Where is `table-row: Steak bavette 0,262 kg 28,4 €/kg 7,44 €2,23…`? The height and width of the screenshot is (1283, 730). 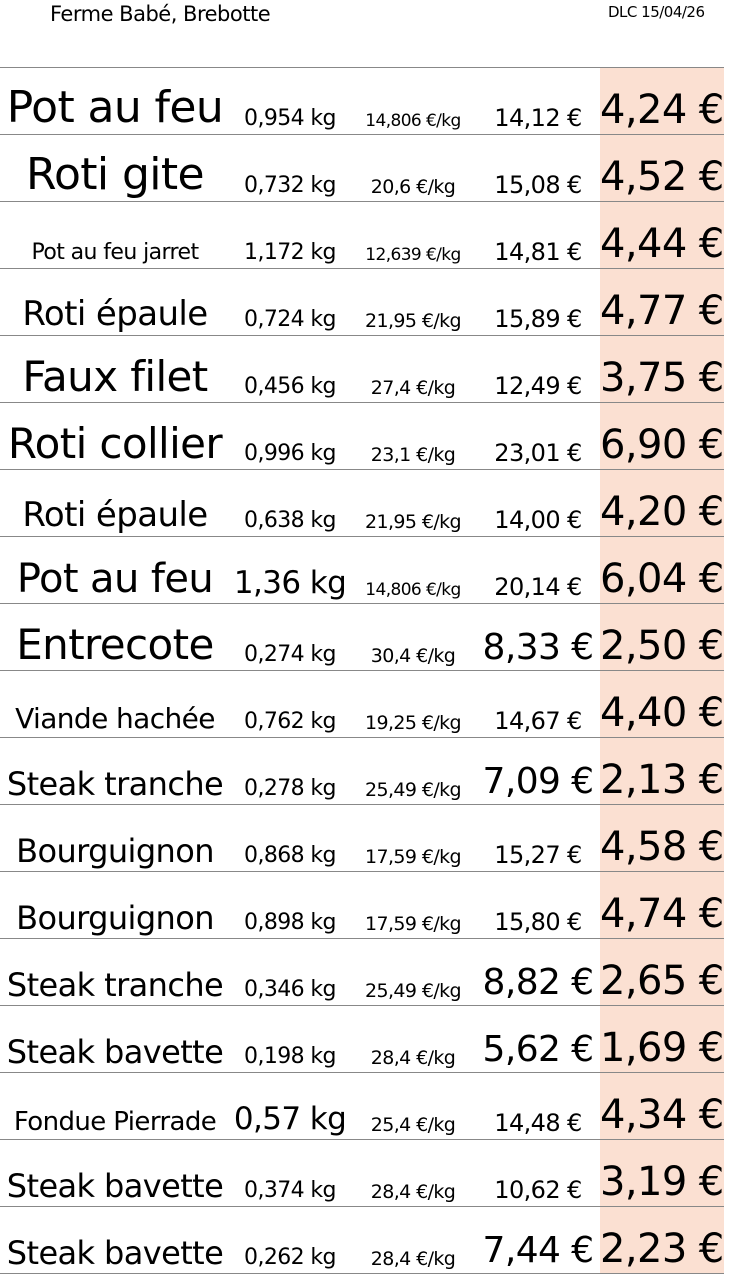
table-row: Steak bavette 0,262 kg 28,4 €/kg 7,44 €2,23… is located at coordinates (362, 1240).